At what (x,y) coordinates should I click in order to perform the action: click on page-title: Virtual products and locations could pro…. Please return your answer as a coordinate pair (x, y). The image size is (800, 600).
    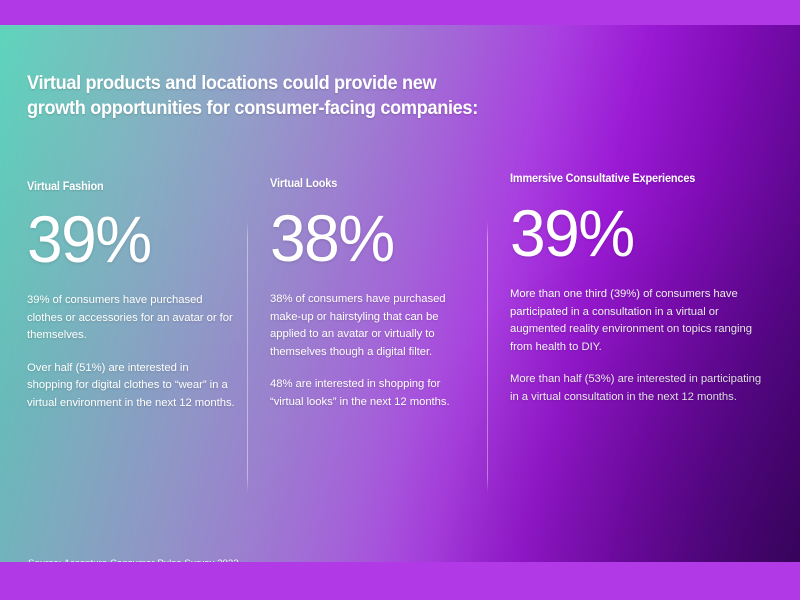
    Looking at the image, I should click on (315, 96).